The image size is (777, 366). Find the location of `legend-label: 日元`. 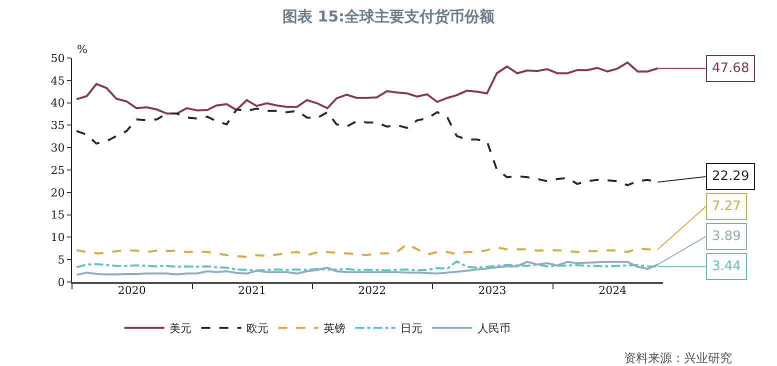

legend-label: 日元 is located at coordinates (411, 329).